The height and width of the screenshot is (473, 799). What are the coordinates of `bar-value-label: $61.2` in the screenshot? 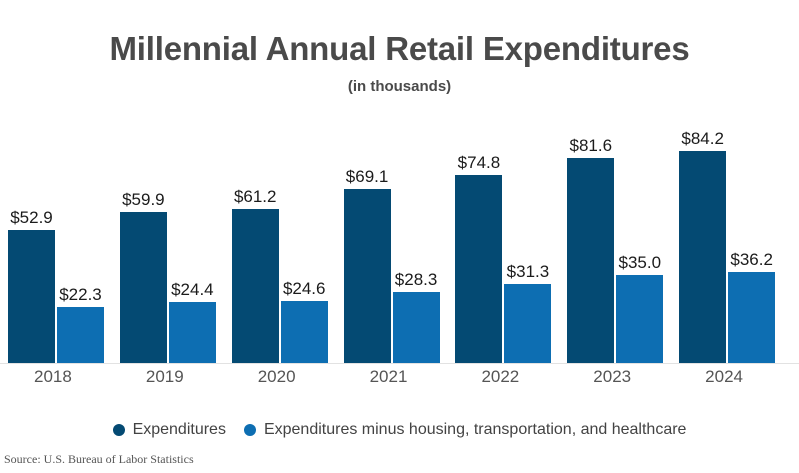 It's located at (255, 196).